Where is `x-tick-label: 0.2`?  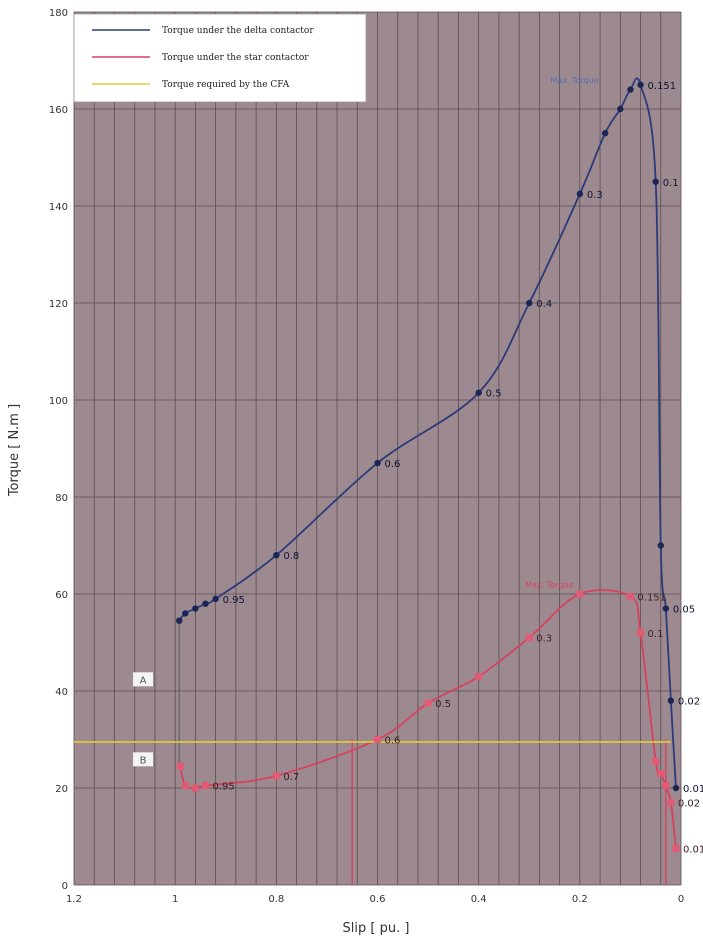 x-tick-label: 0.2 is located at coordinates (580, 899).